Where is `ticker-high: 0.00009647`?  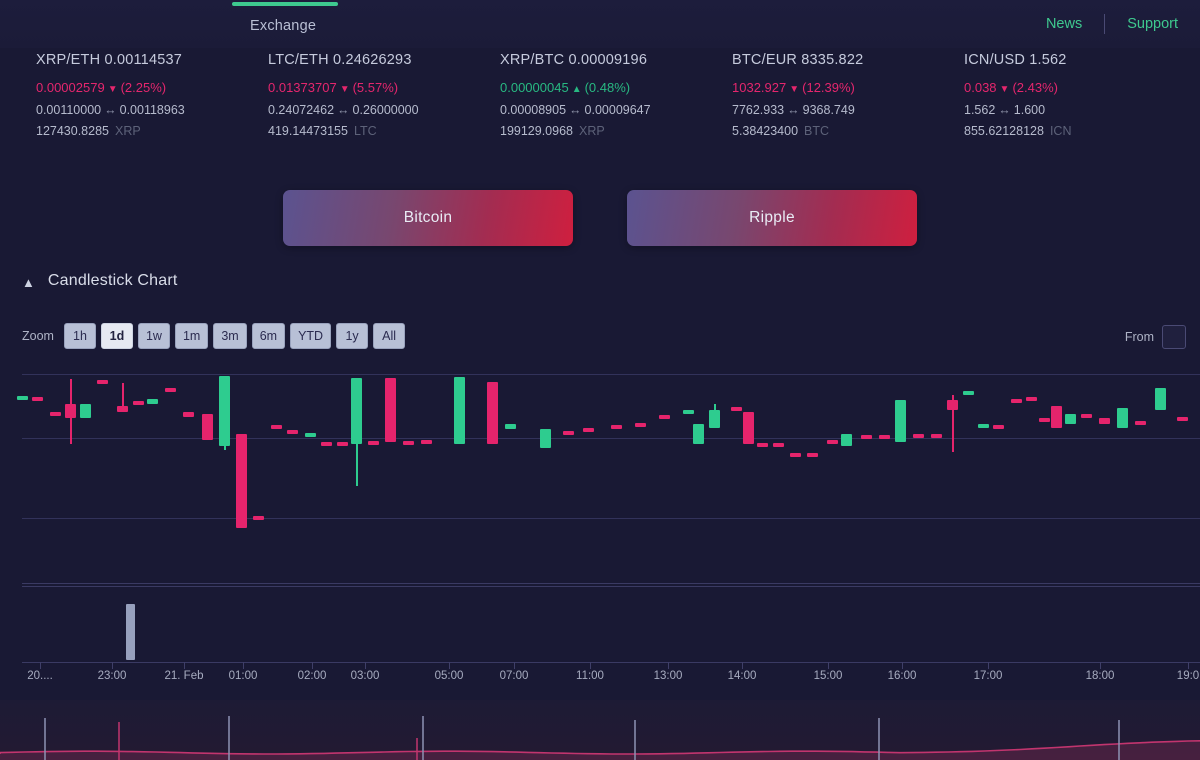
ticker-high: 0.00009647 is located at coordinates (617, 110).